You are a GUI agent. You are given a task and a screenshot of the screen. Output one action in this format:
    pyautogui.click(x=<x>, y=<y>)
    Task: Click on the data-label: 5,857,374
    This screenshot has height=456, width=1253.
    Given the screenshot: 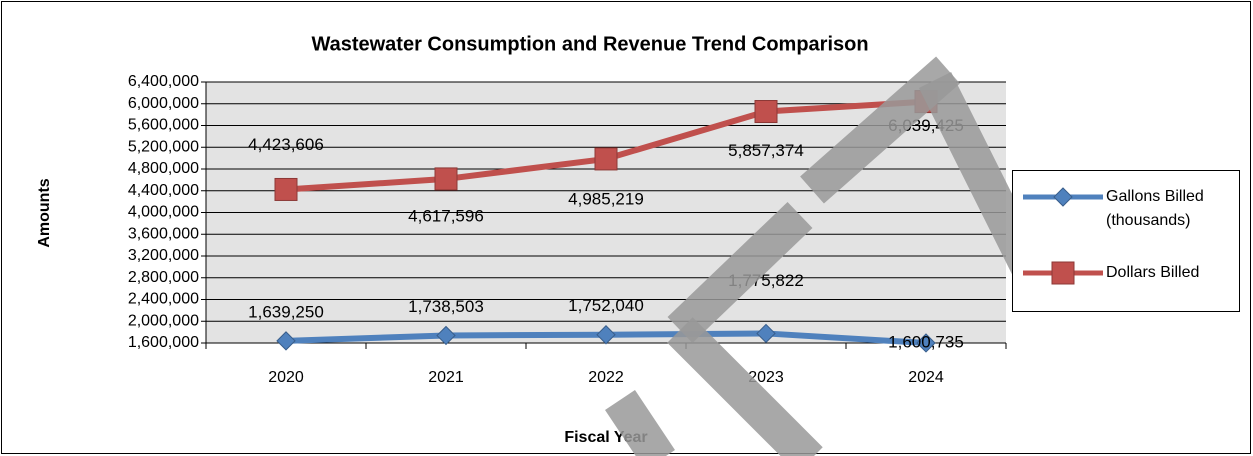 What is the action you would take?
    pyautogui.click(x=766, y=150)
    